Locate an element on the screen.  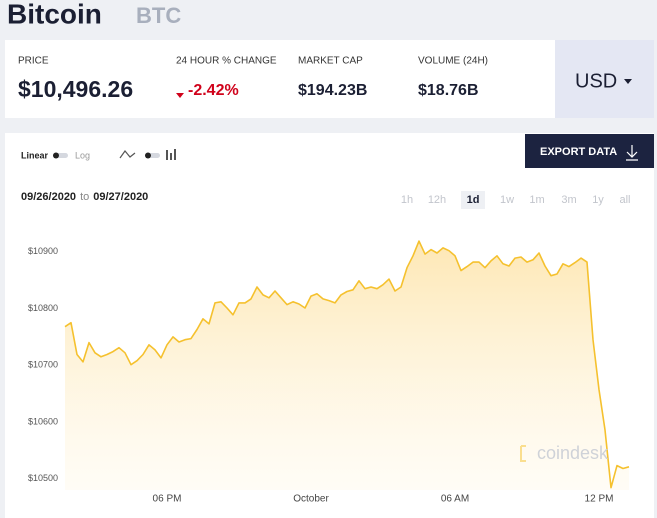
x-tick-label: 12 PM is located at coordinates (599, 499).